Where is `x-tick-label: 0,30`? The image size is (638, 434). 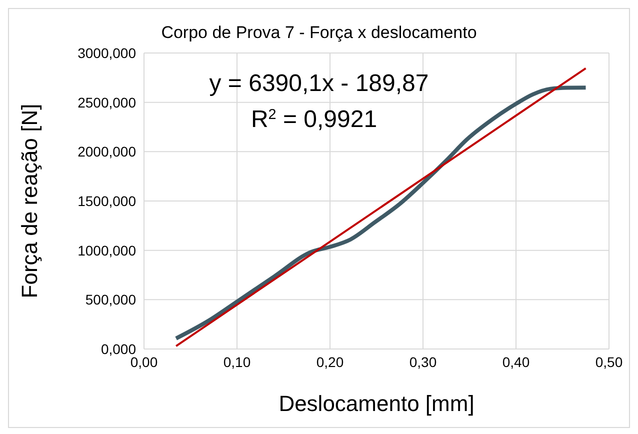
x-tick-label: 0,30 is located at coordinates (423, 362).